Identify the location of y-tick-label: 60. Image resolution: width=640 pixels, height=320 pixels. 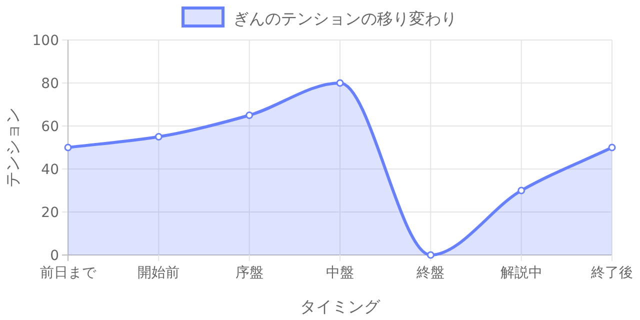
(50, 127).